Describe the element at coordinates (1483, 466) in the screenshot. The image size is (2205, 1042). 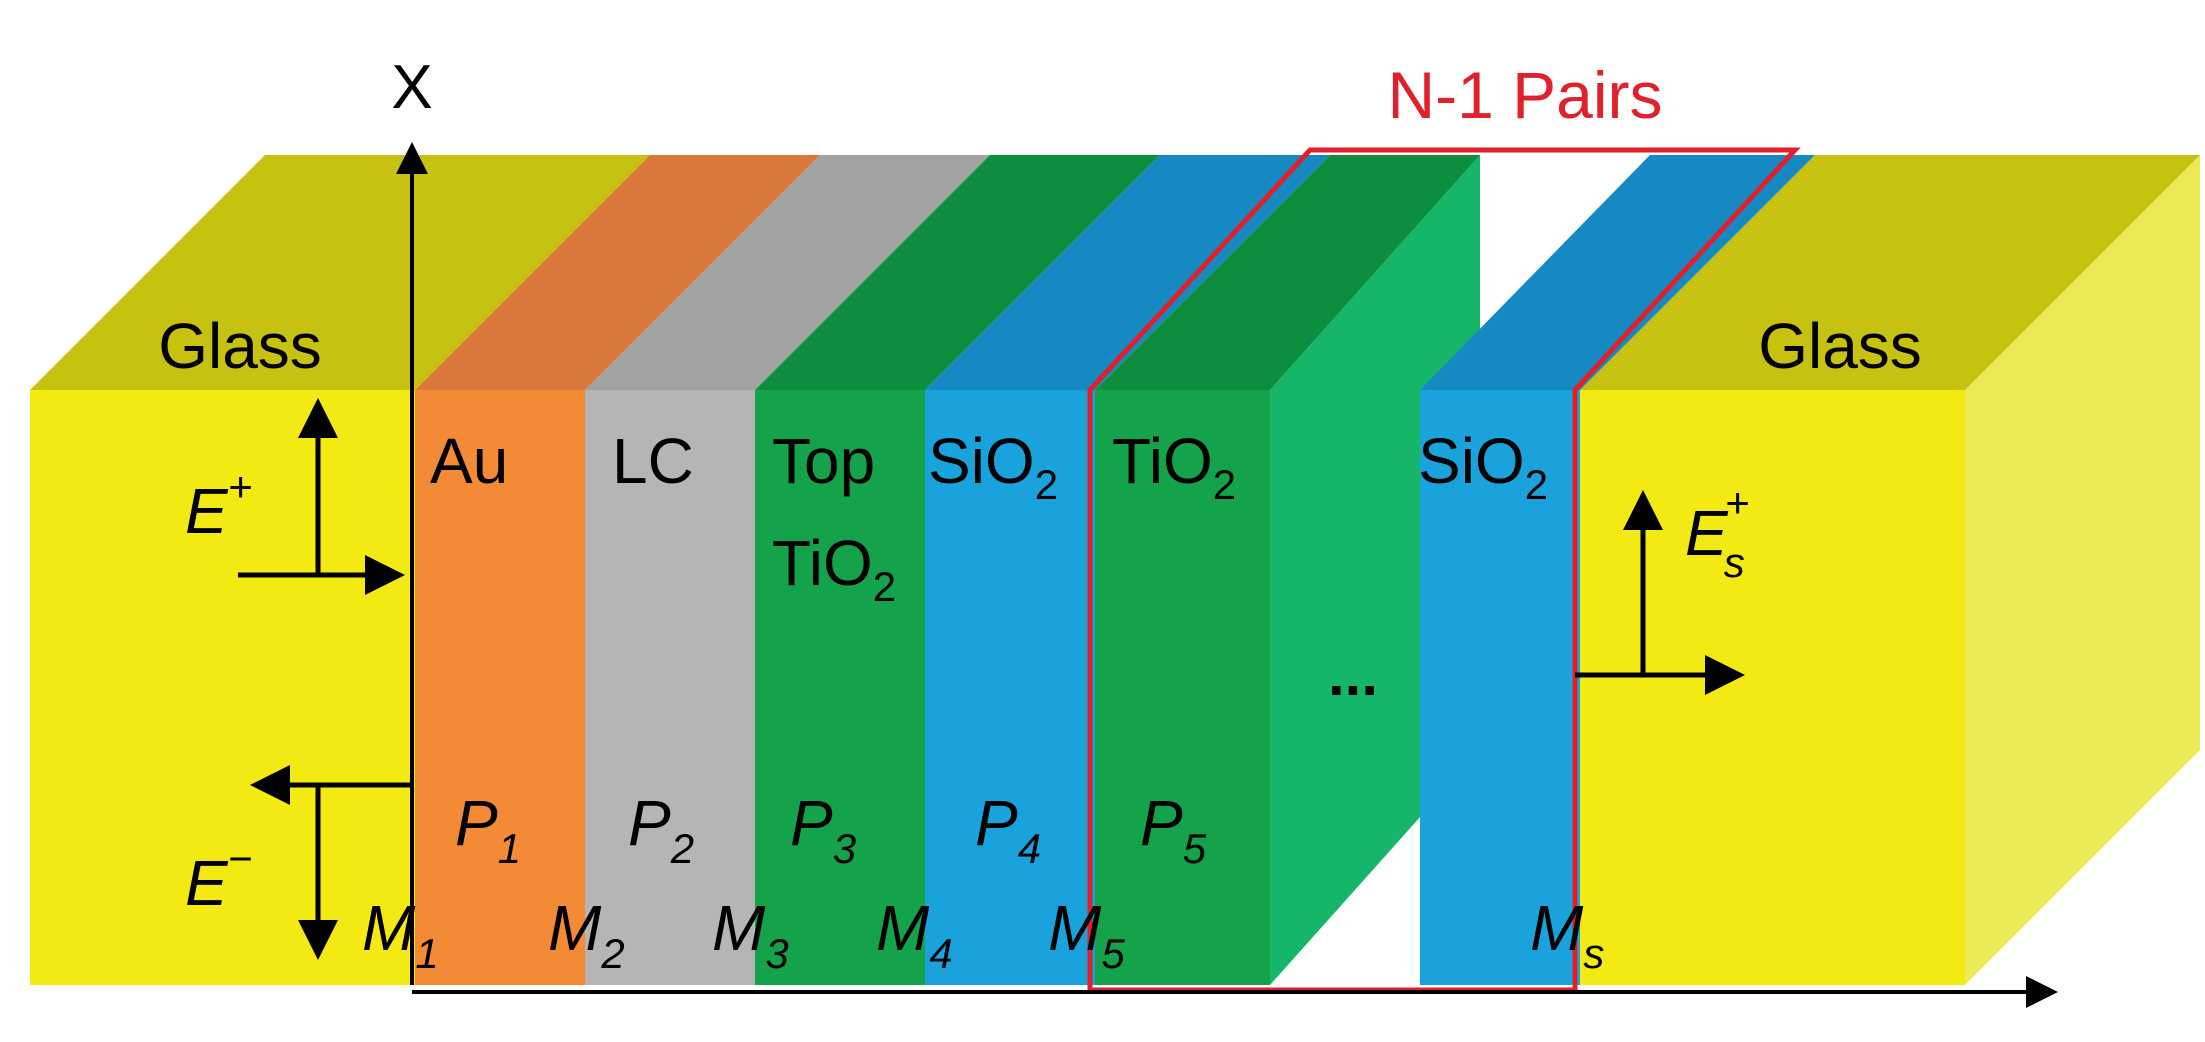
I see `sio2-last-label: SiO2` at that location.